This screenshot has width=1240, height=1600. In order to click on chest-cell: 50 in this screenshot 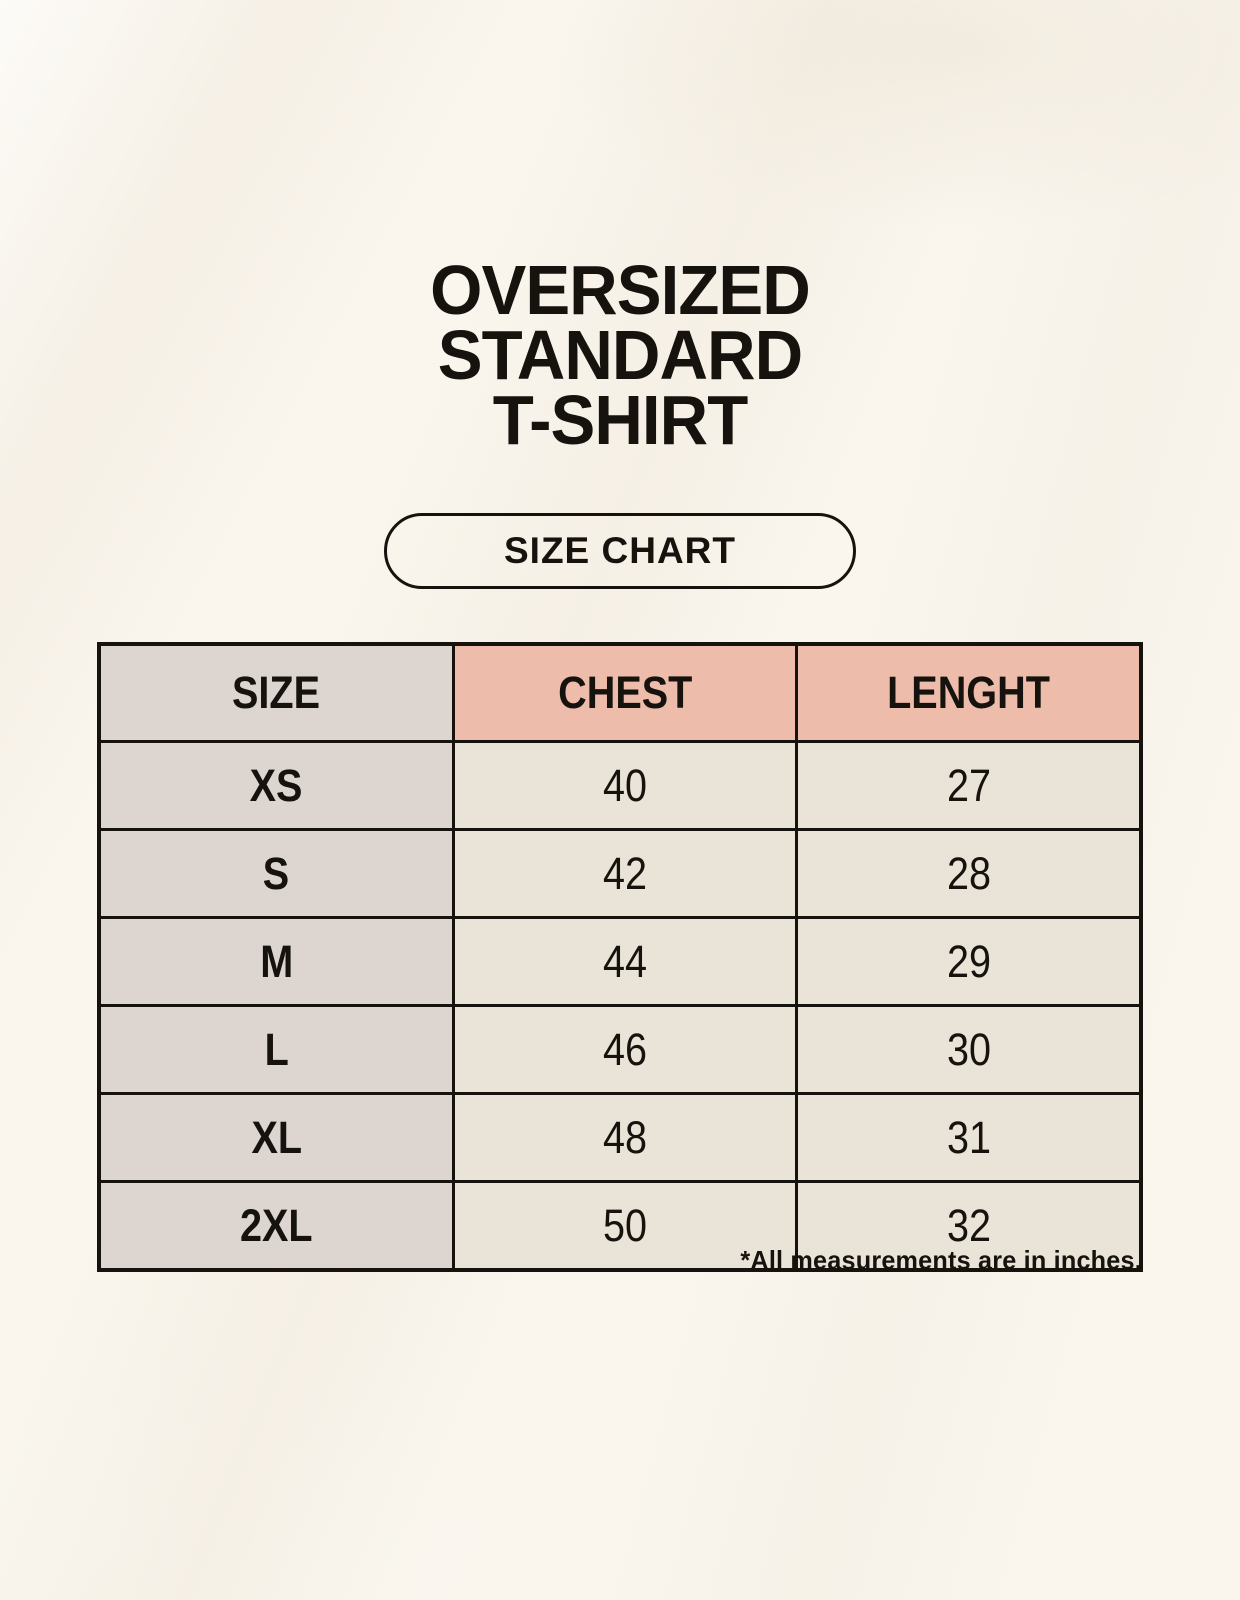, I will do `click(625, 1226)`.